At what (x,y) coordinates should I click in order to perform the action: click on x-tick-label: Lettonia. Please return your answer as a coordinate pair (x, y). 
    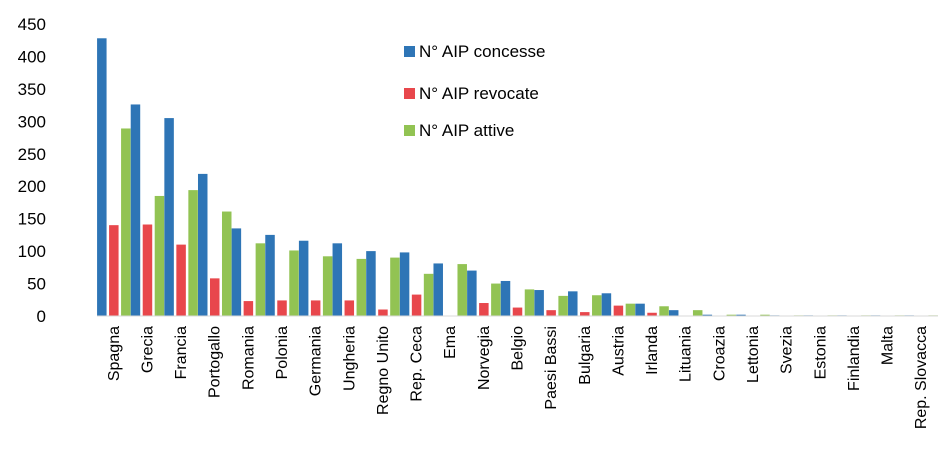
    Looking at the image, I should click on (753, 354).